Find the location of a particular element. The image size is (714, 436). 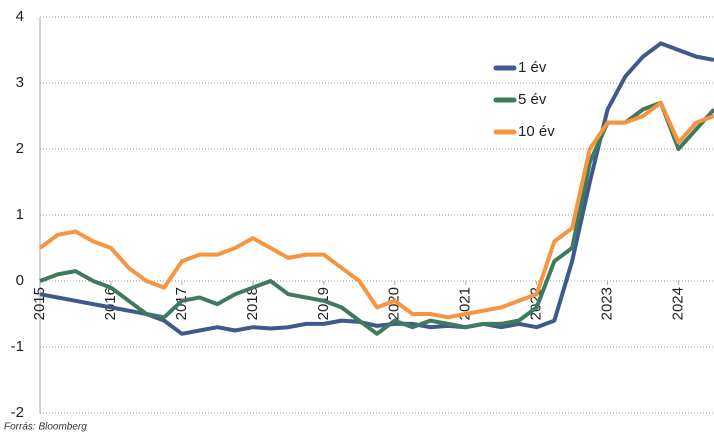

x-tick-label: 2020 is located at coordinates (394, 303).